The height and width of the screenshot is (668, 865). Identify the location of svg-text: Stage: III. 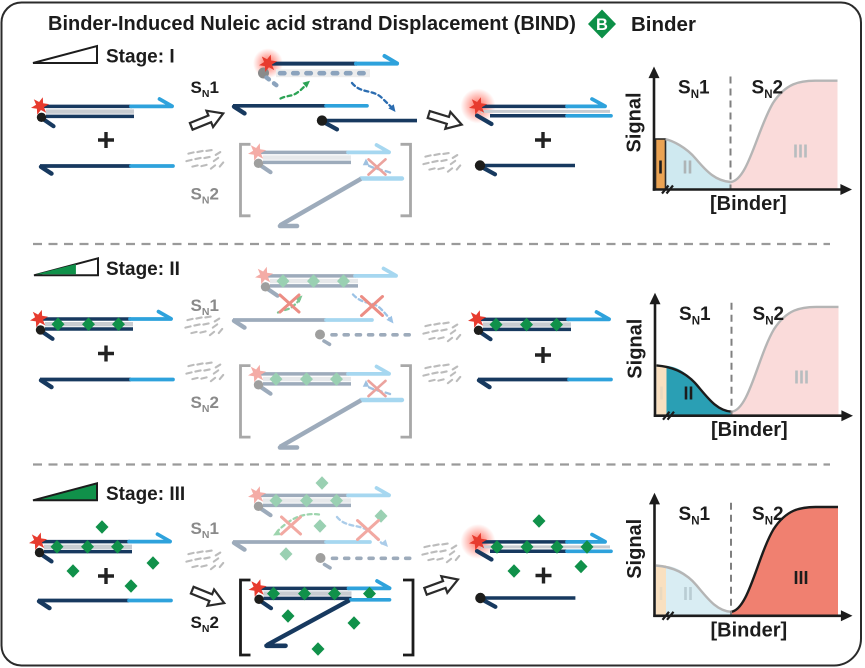
(145, 494).